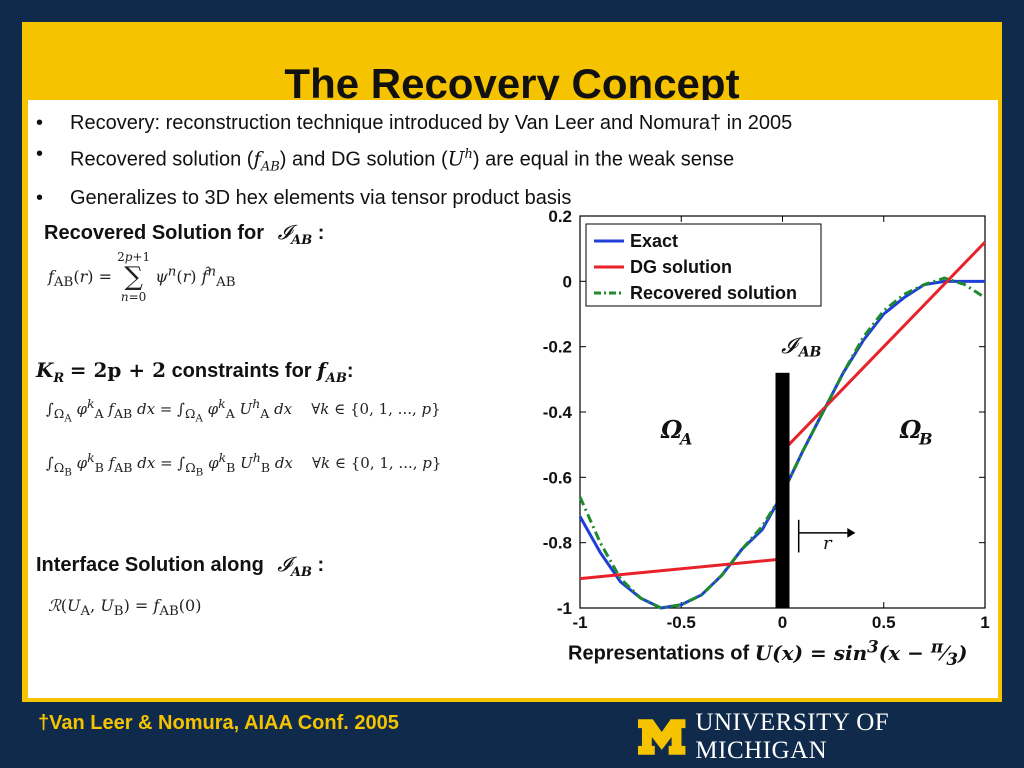 This screenshot has width=1024, height=768. I want to click on bullet-2-sym2: U, so click(456, 158).